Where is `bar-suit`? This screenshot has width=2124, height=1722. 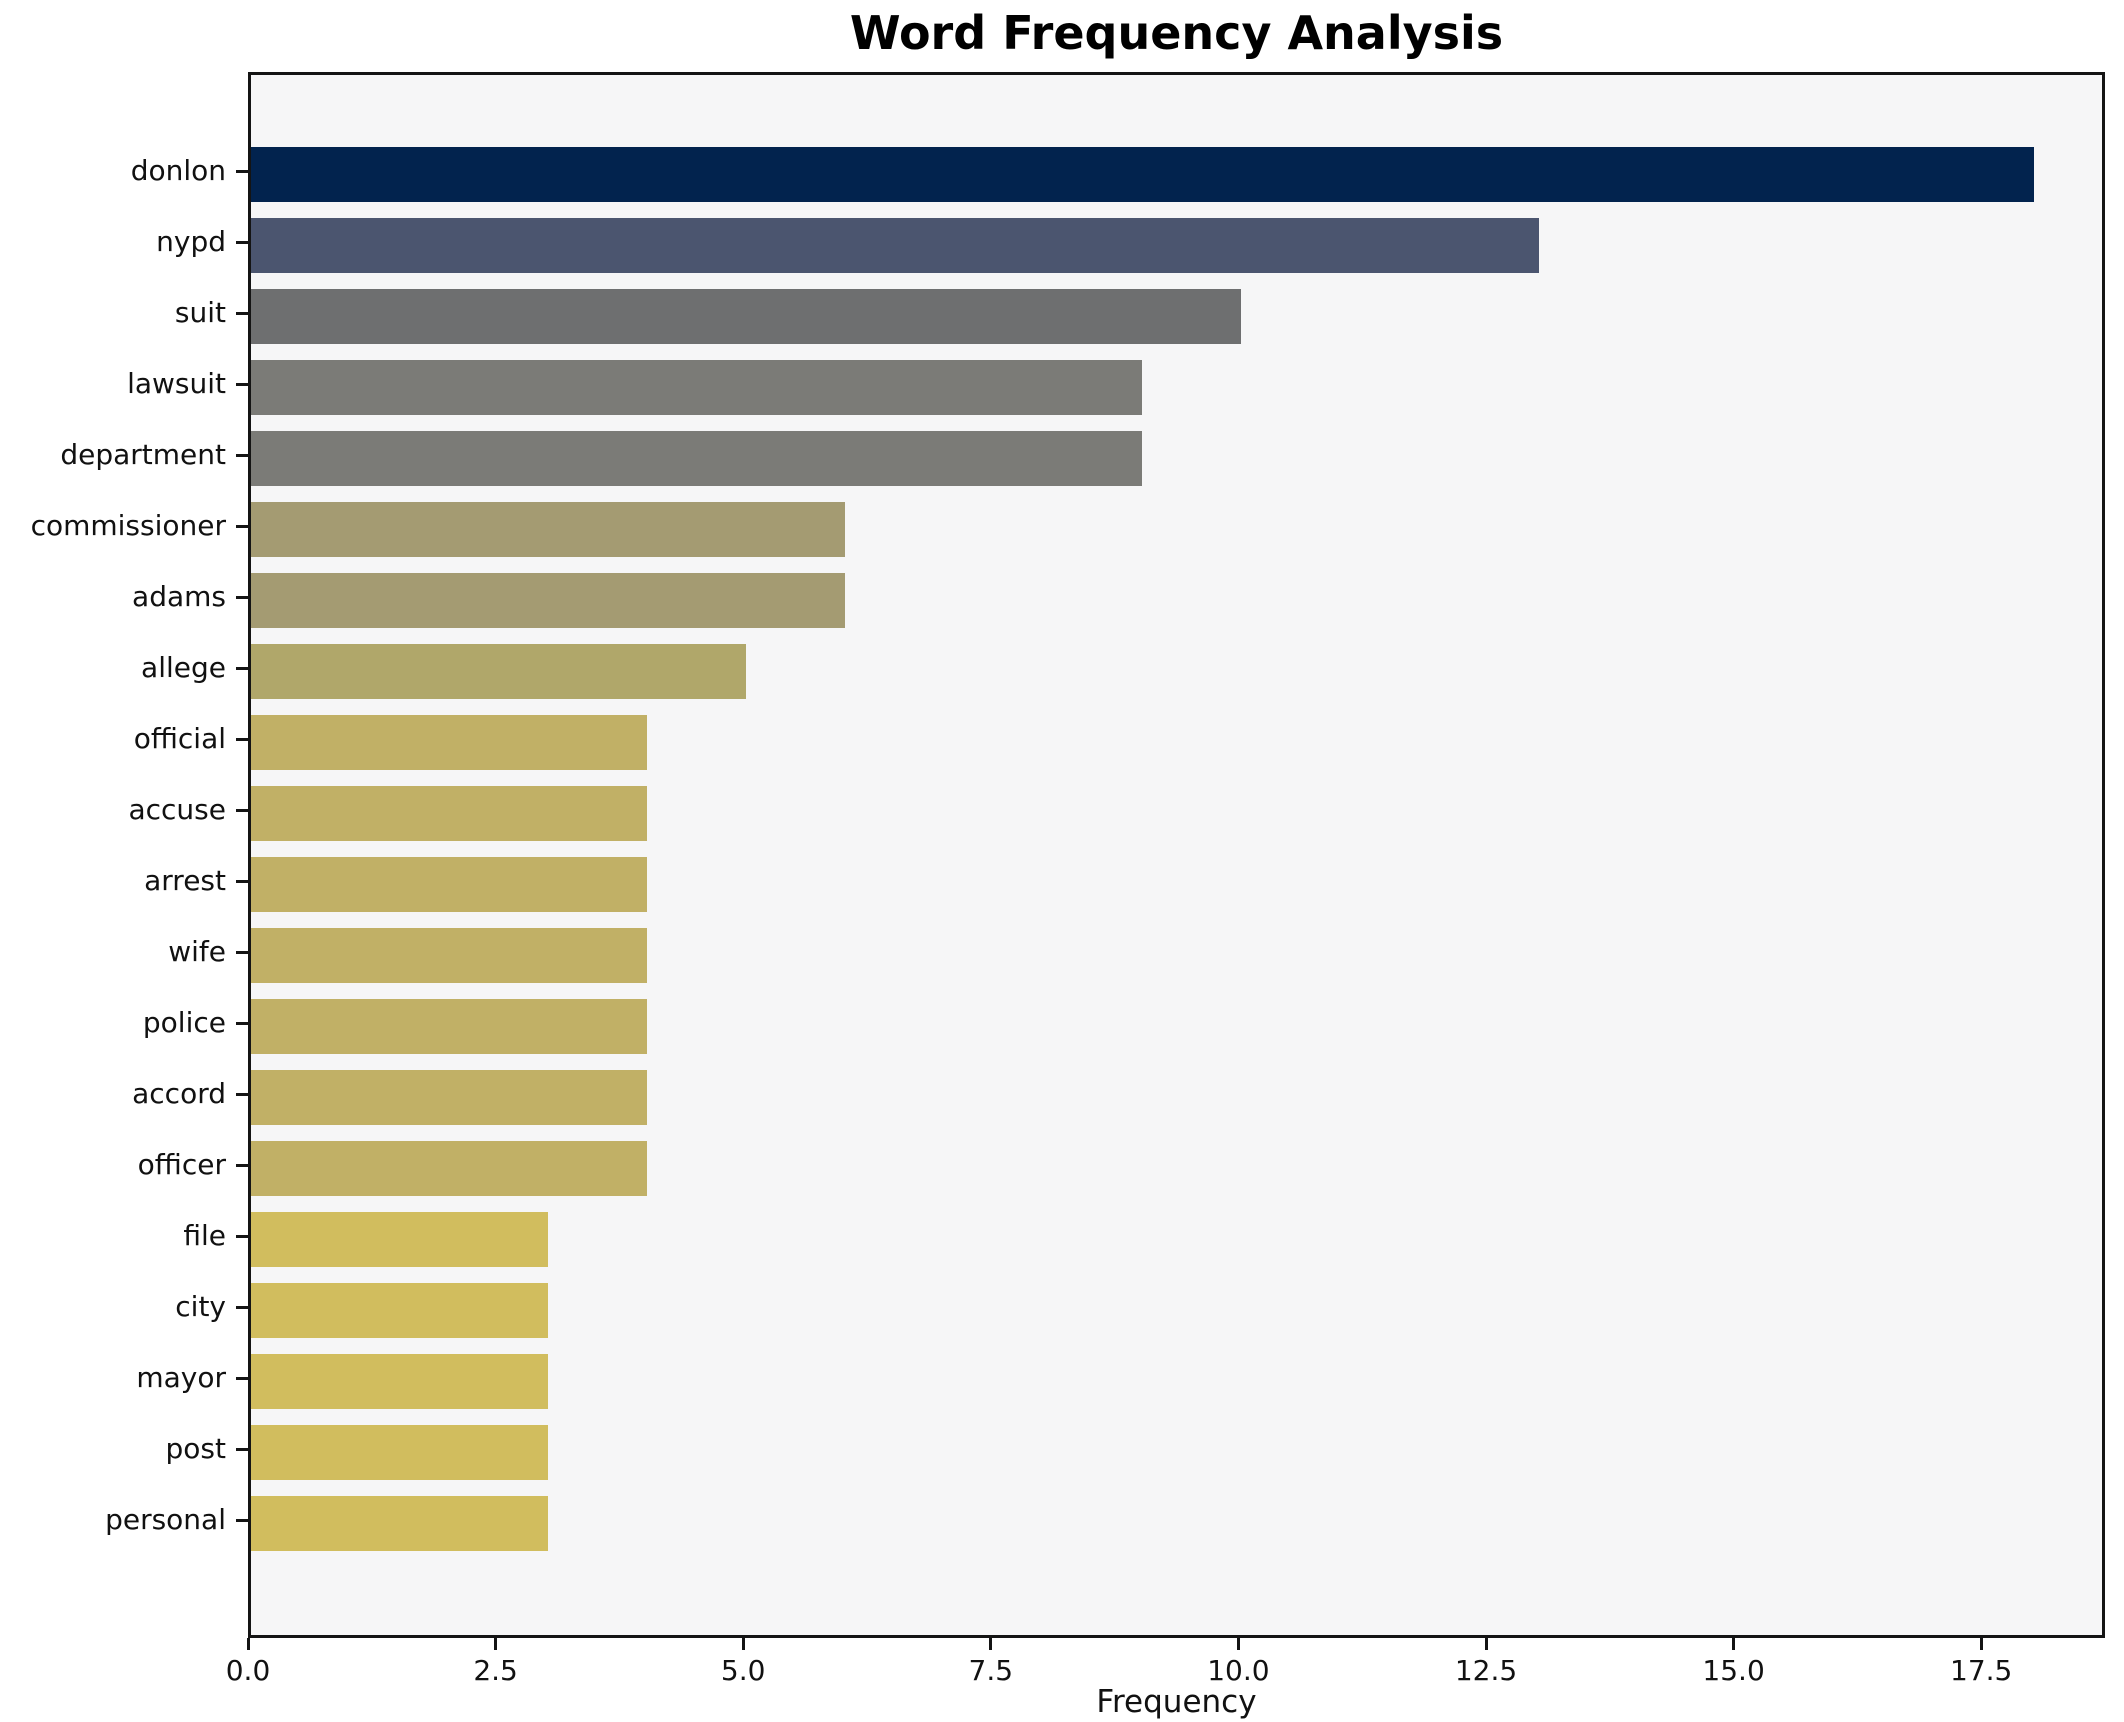
bar-suit is located at coordinates (746, 316).